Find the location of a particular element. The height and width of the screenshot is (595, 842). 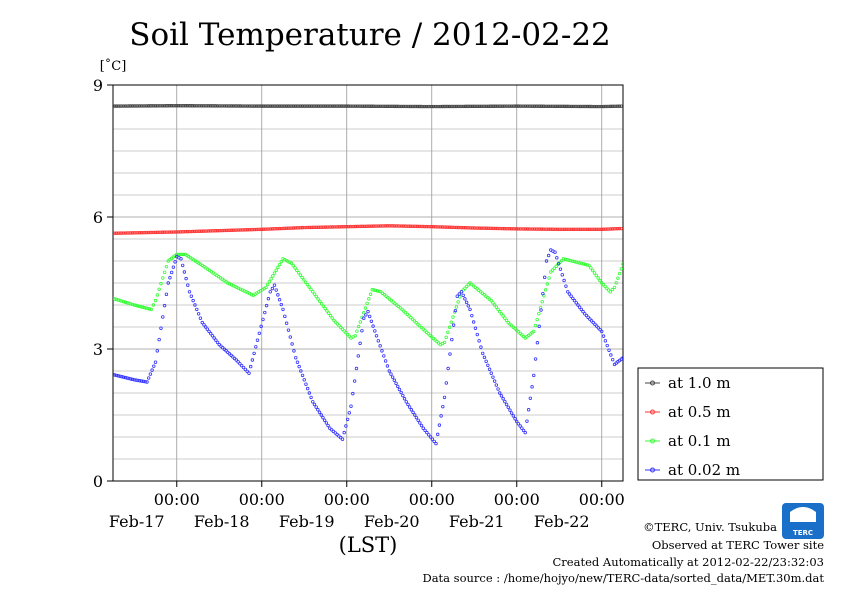

x-tick-date: Feb-20 is located at coordinates (392, 521).